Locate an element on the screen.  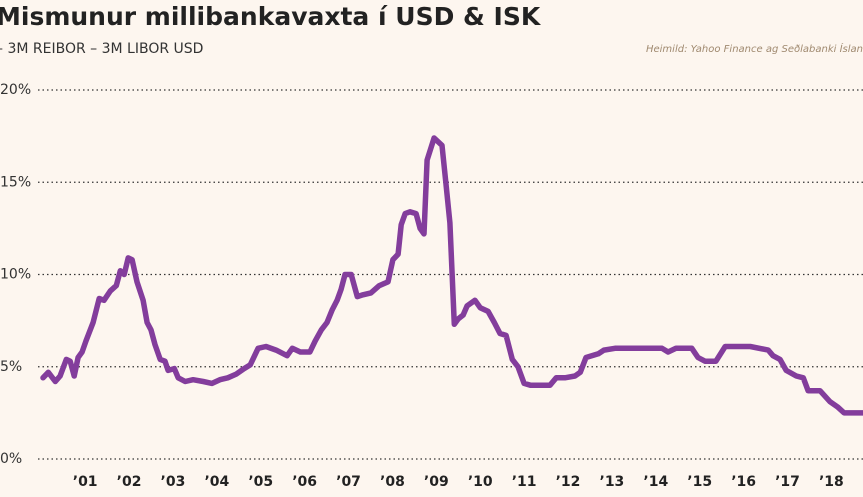
x-tick-label: ’08 is located at coordinates (392, 482).